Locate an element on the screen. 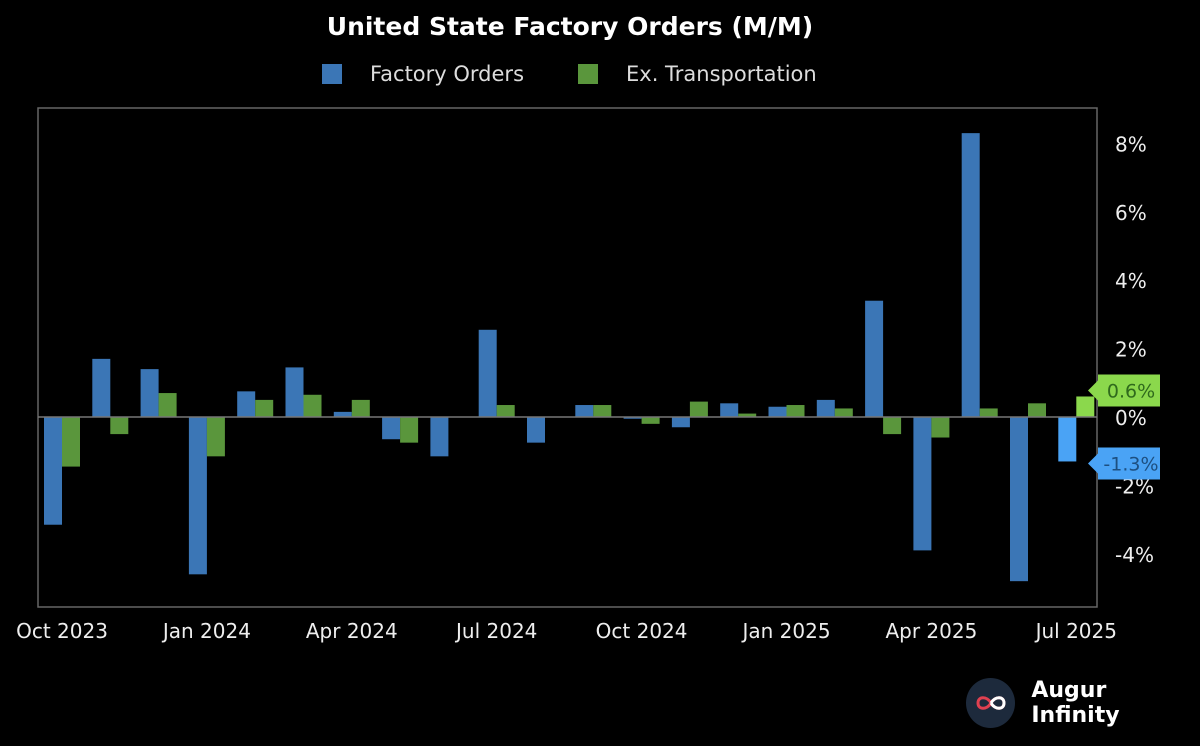  legend-label: Factory Orders is located at coordinates (447, 74).